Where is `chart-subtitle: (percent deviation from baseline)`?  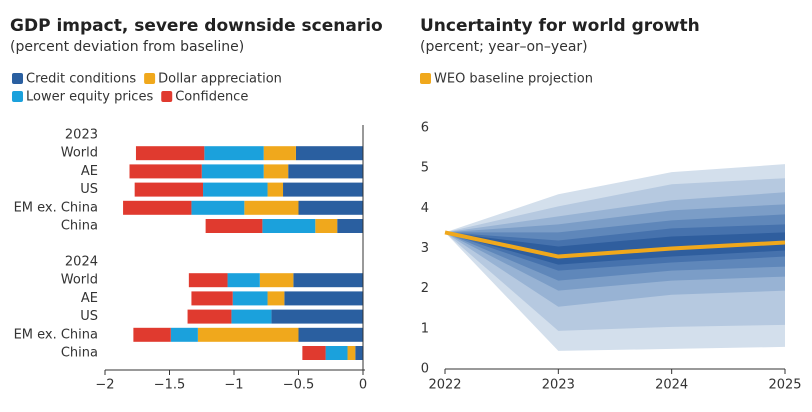
chart-subtitle: (percent deviation from baseline) is located at coordinates (127, 47).